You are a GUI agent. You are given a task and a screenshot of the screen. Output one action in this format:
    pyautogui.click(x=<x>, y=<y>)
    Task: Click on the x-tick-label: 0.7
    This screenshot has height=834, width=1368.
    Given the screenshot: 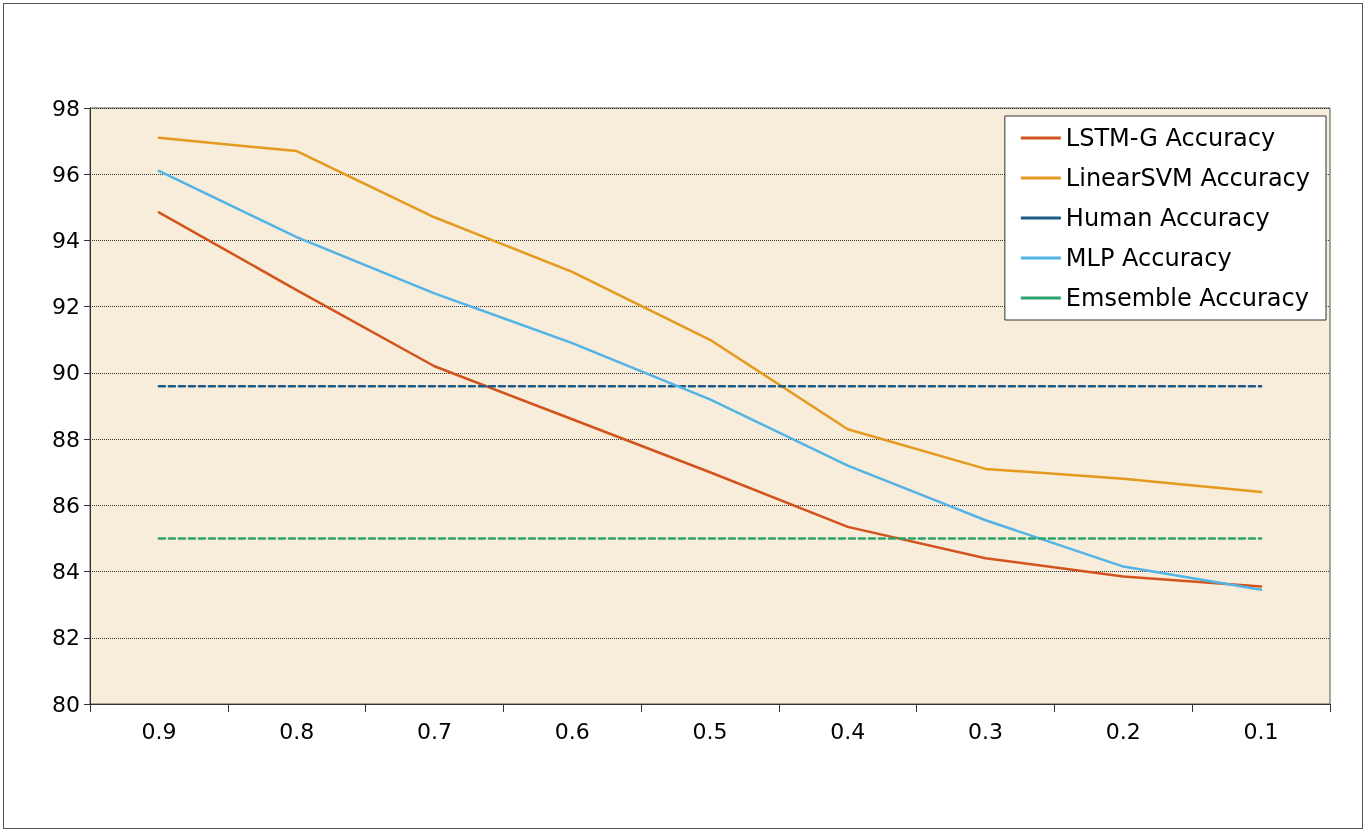 What is the action you would take?
    pyautogui.click(x=434, y=731)
    